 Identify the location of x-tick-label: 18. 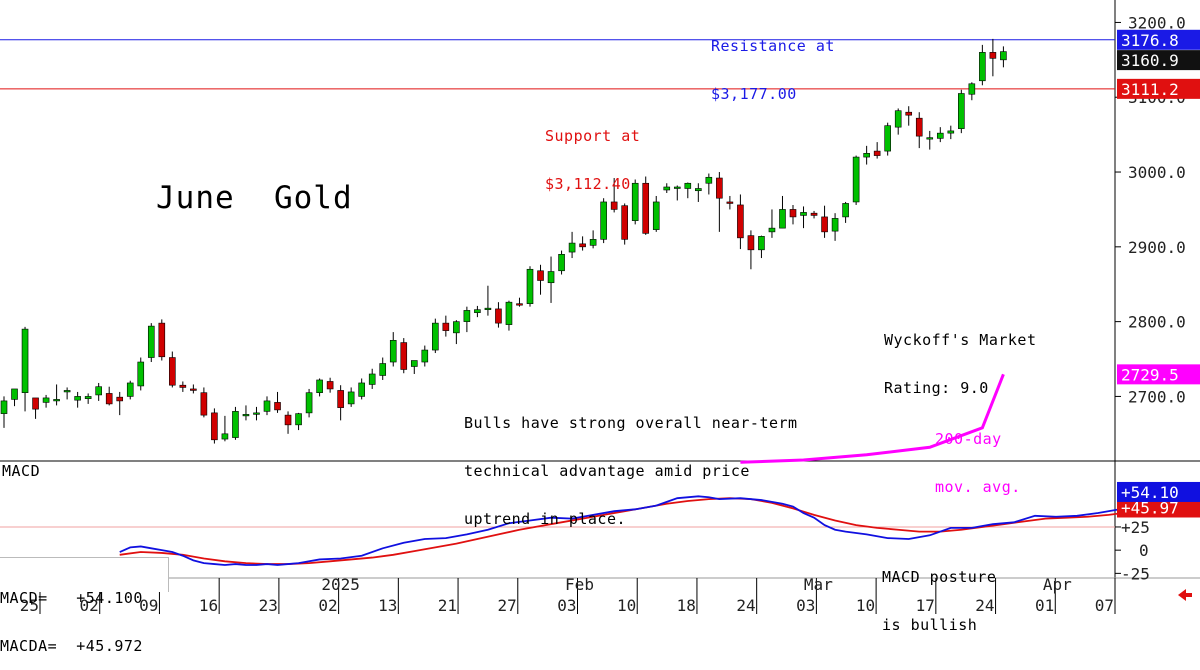
(686, 605).